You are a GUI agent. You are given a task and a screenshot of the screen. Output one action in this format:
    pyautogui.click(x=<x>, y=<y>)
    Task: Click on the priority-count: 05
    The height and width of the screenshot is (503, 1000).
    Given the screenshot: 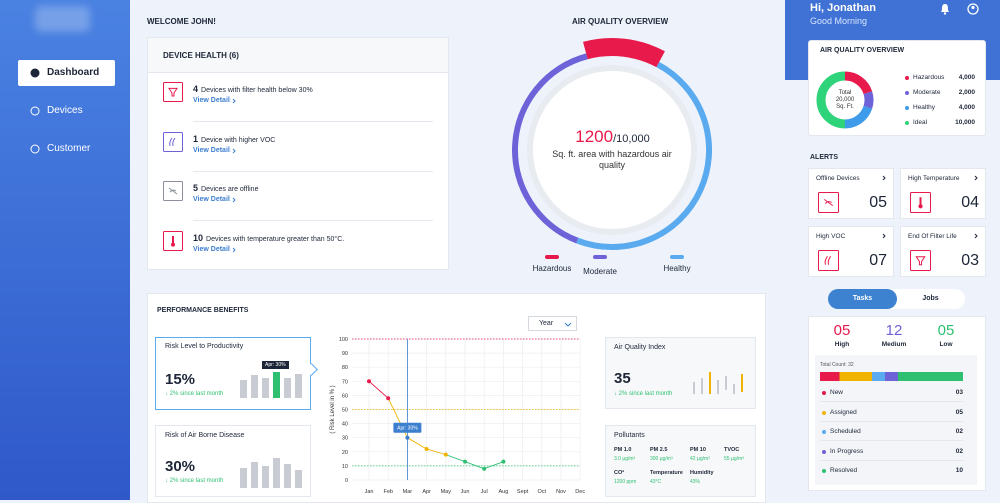 What is the action you would take?
    pyautogui.click(x=946, y=330)
    